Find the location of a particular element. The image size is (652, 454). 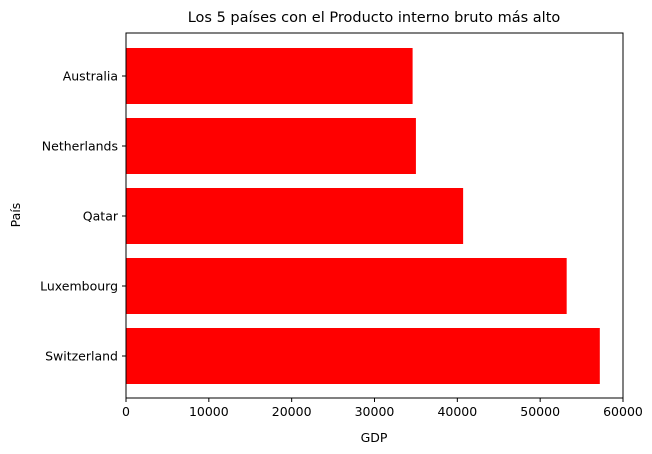

bar-qatar is located at coordinates (295, 216).